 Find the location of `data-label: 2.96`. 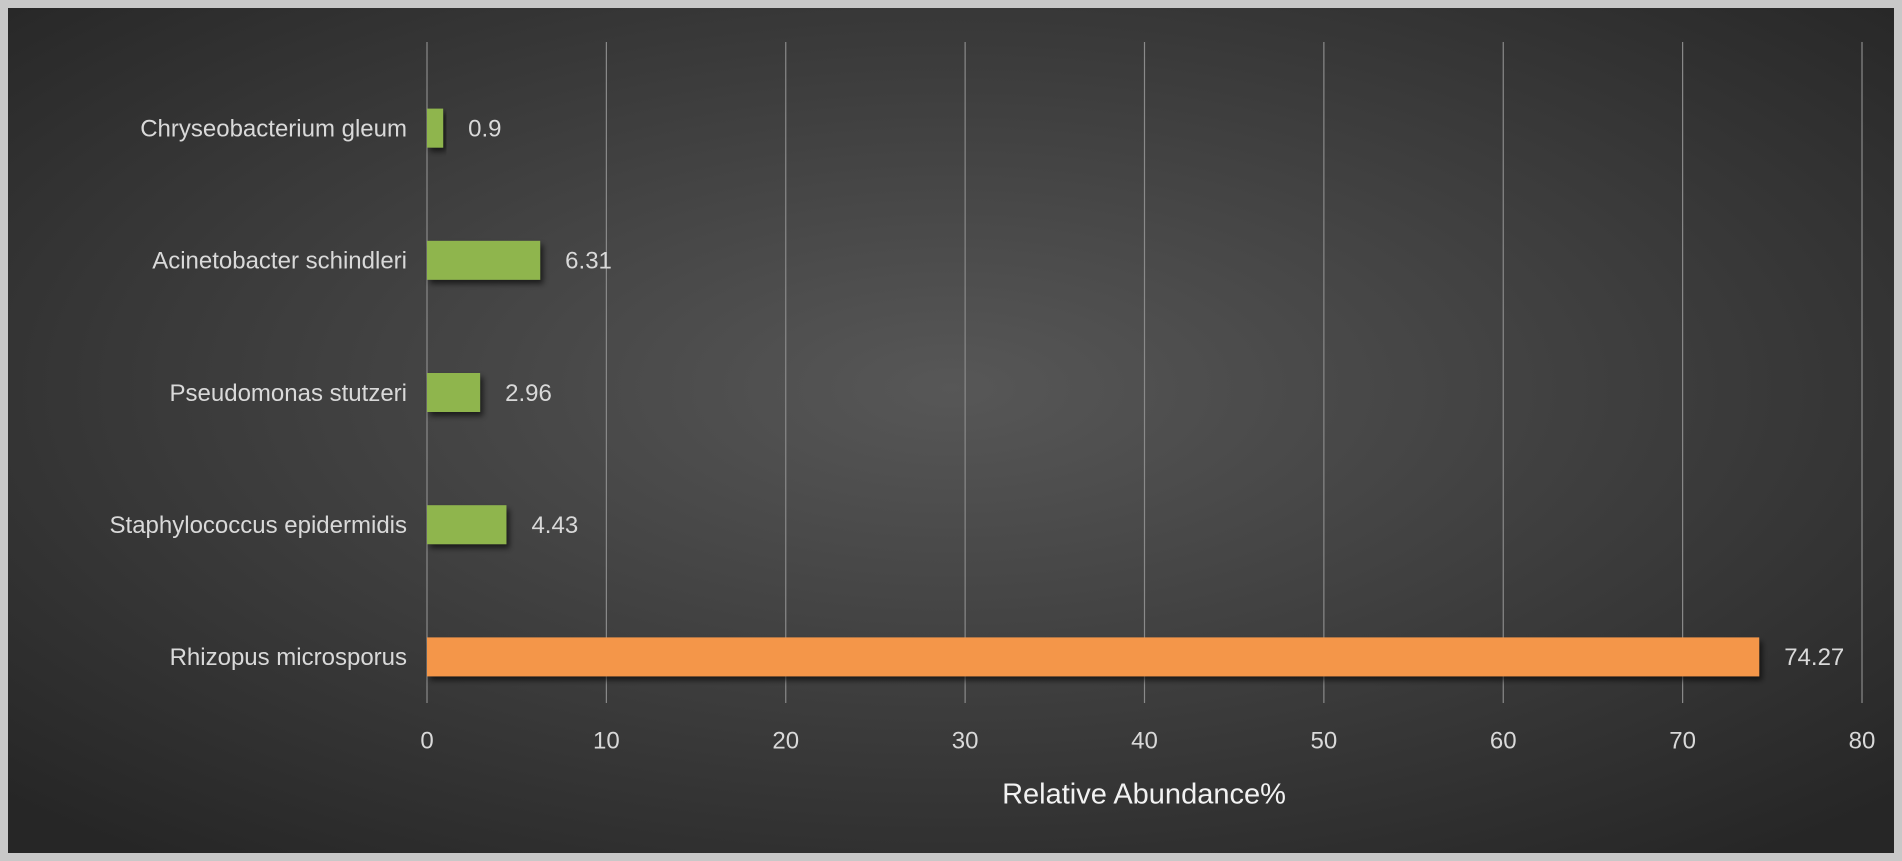

data-label: 2.96 is located at coordinates (528, 393).